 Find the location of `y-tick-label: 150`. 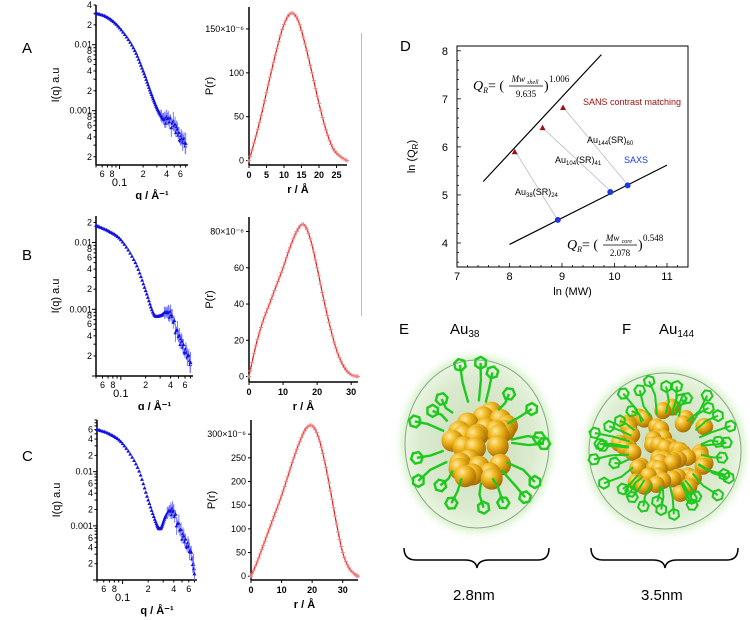

y-tick-label: 150 is located at coordinates (238, 505).